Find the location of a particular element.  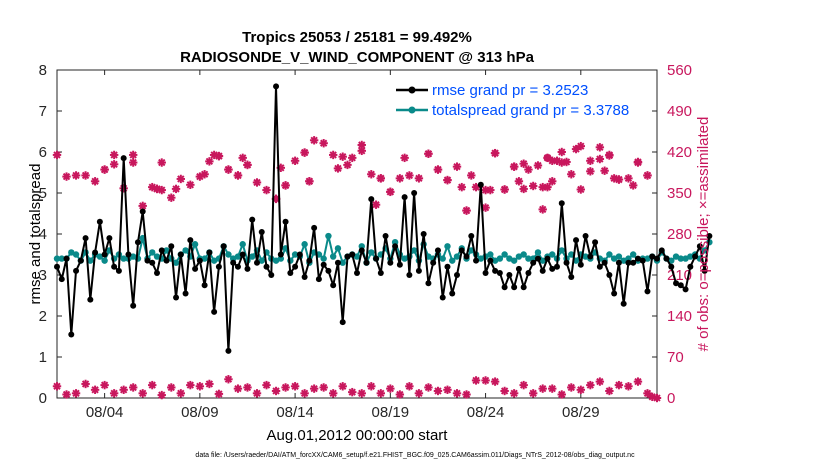

y-tick-label-right: 280 is located at coordinates (679, 234).